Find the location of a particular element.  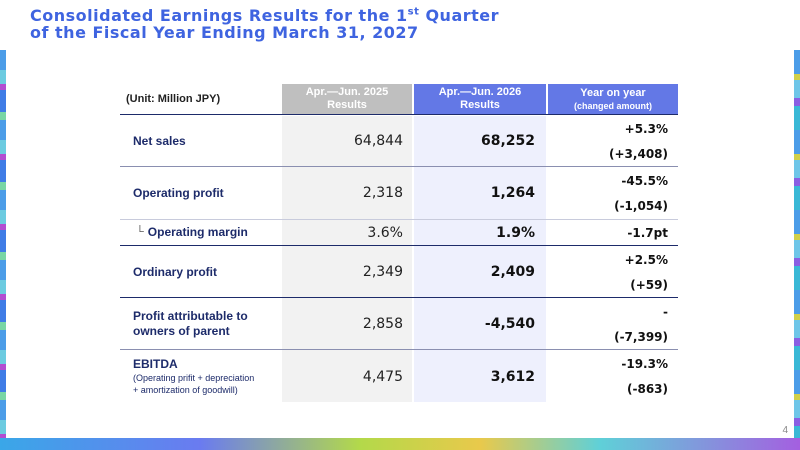

row-label-operating-profit: Operating profit is located at coordinates (201, 193).